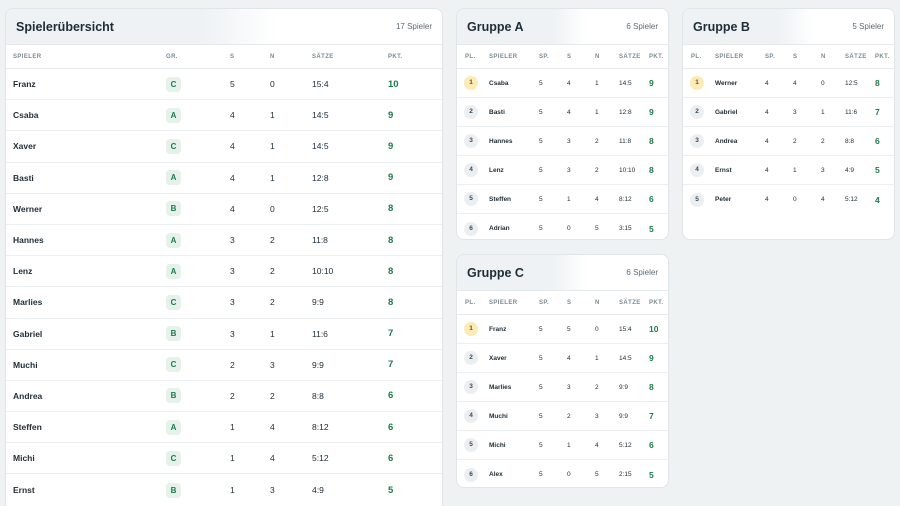 This screenshot has height=506, width=900. I want to click on player-name: Hannes, so click(501, 141).